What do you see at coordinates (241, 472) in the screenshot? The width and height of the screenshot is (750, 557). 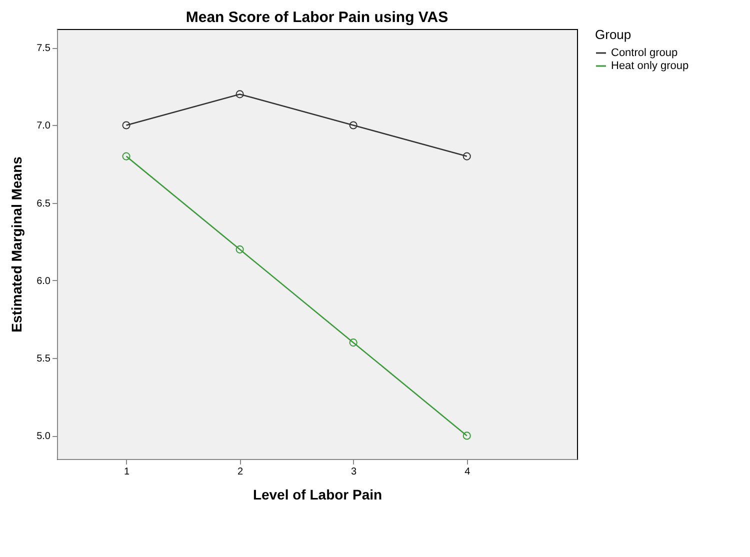 I see `x-tick-label: 2` at bounding box center [241, 472].